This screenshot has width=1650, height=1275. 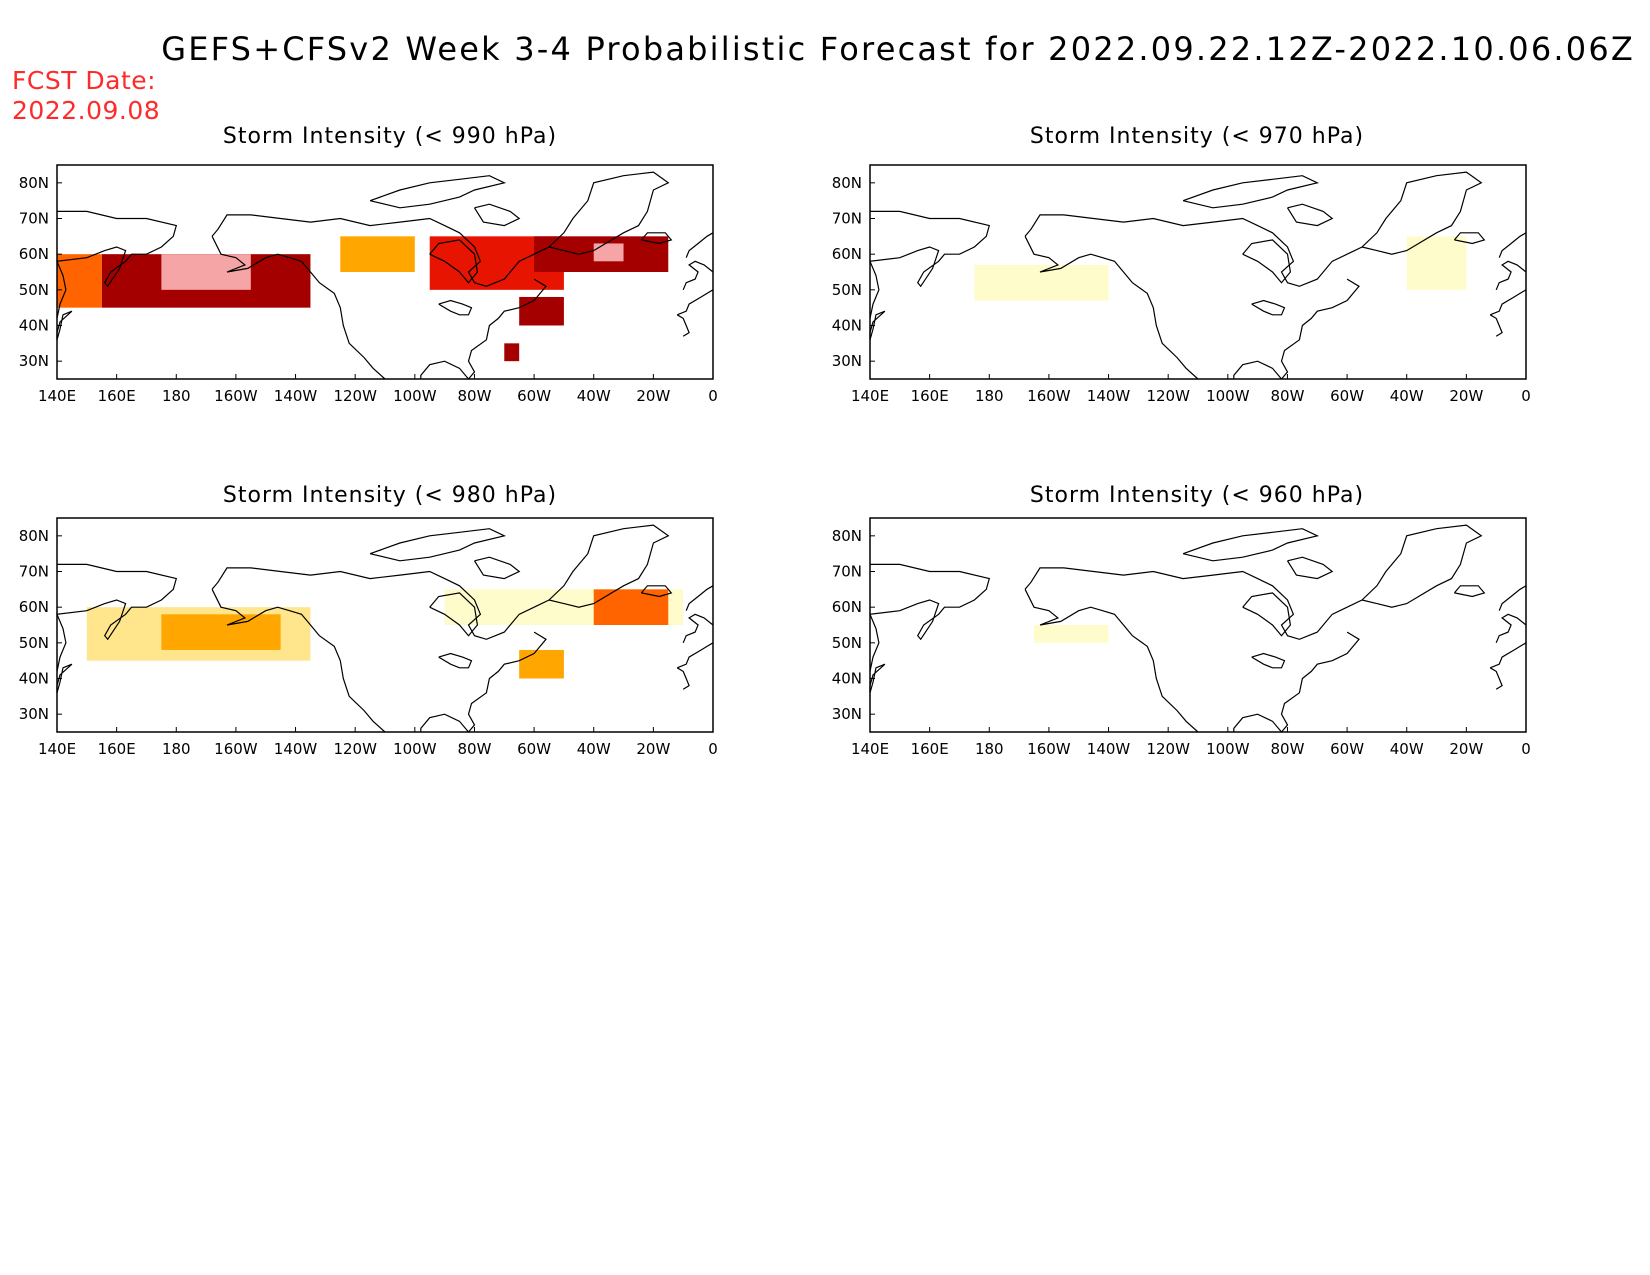 What do you see at coordinates (1197, 136) in the screenshot?
I see `panel-970-title: Storm Intensity (< 970 hPa)` at bounding box center [1197, 136].